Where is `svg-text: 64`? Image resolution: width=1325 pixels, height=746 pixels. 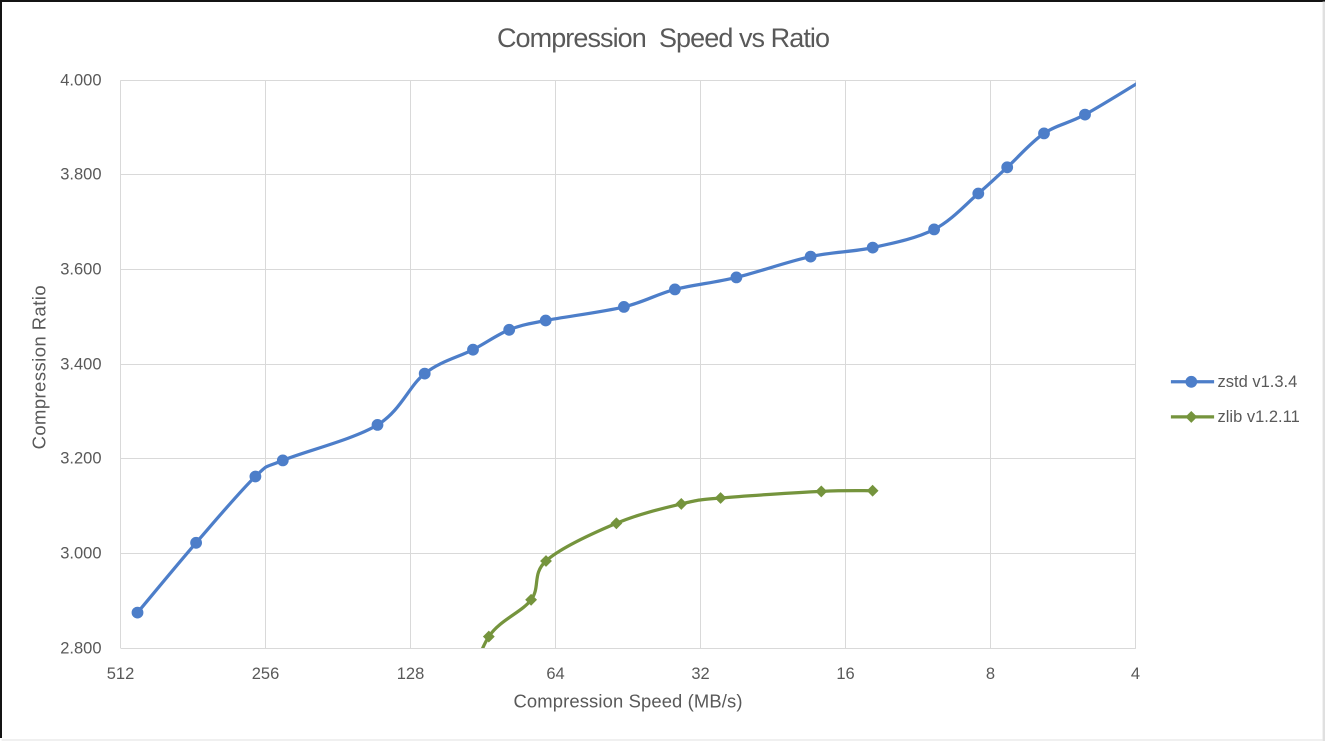 svg-text: 64 is located at coordinates (555, 674).